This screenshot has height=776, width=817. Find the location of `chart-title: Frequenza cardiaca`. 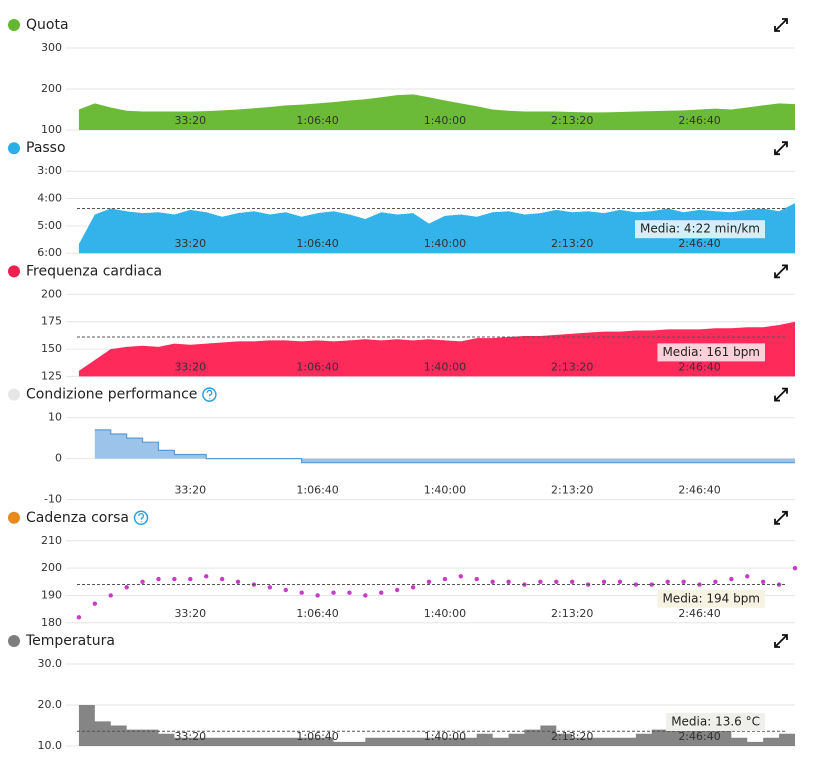

chart-title: Frequenza cardiaca is located at coordinates (94, 271).